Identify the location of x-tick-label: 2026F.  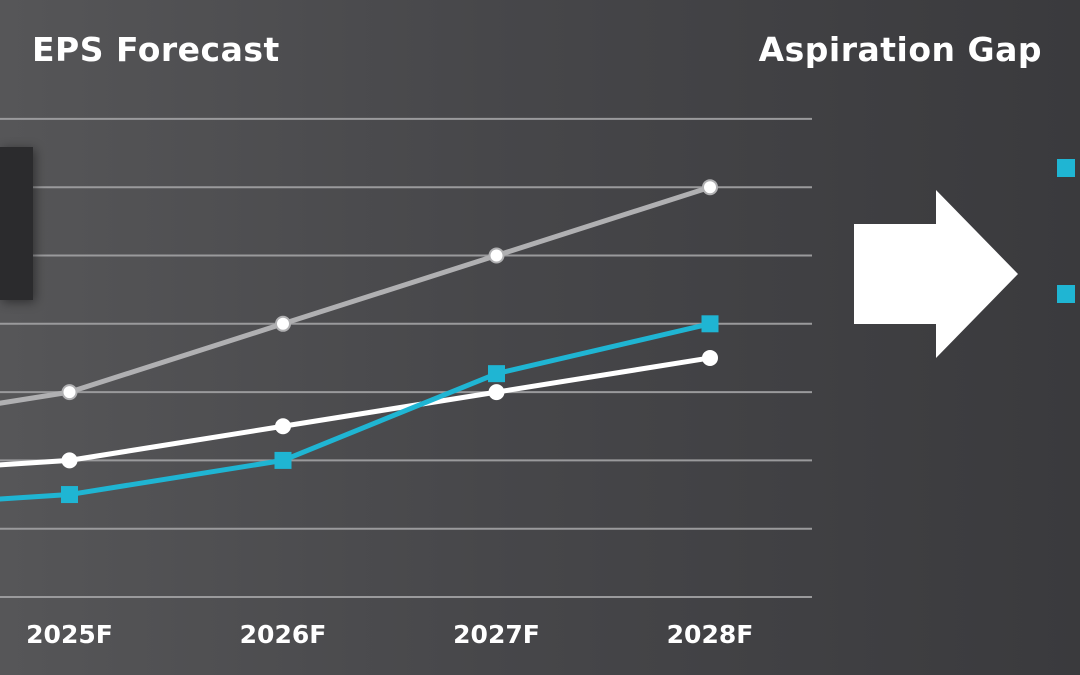
(283, 634).